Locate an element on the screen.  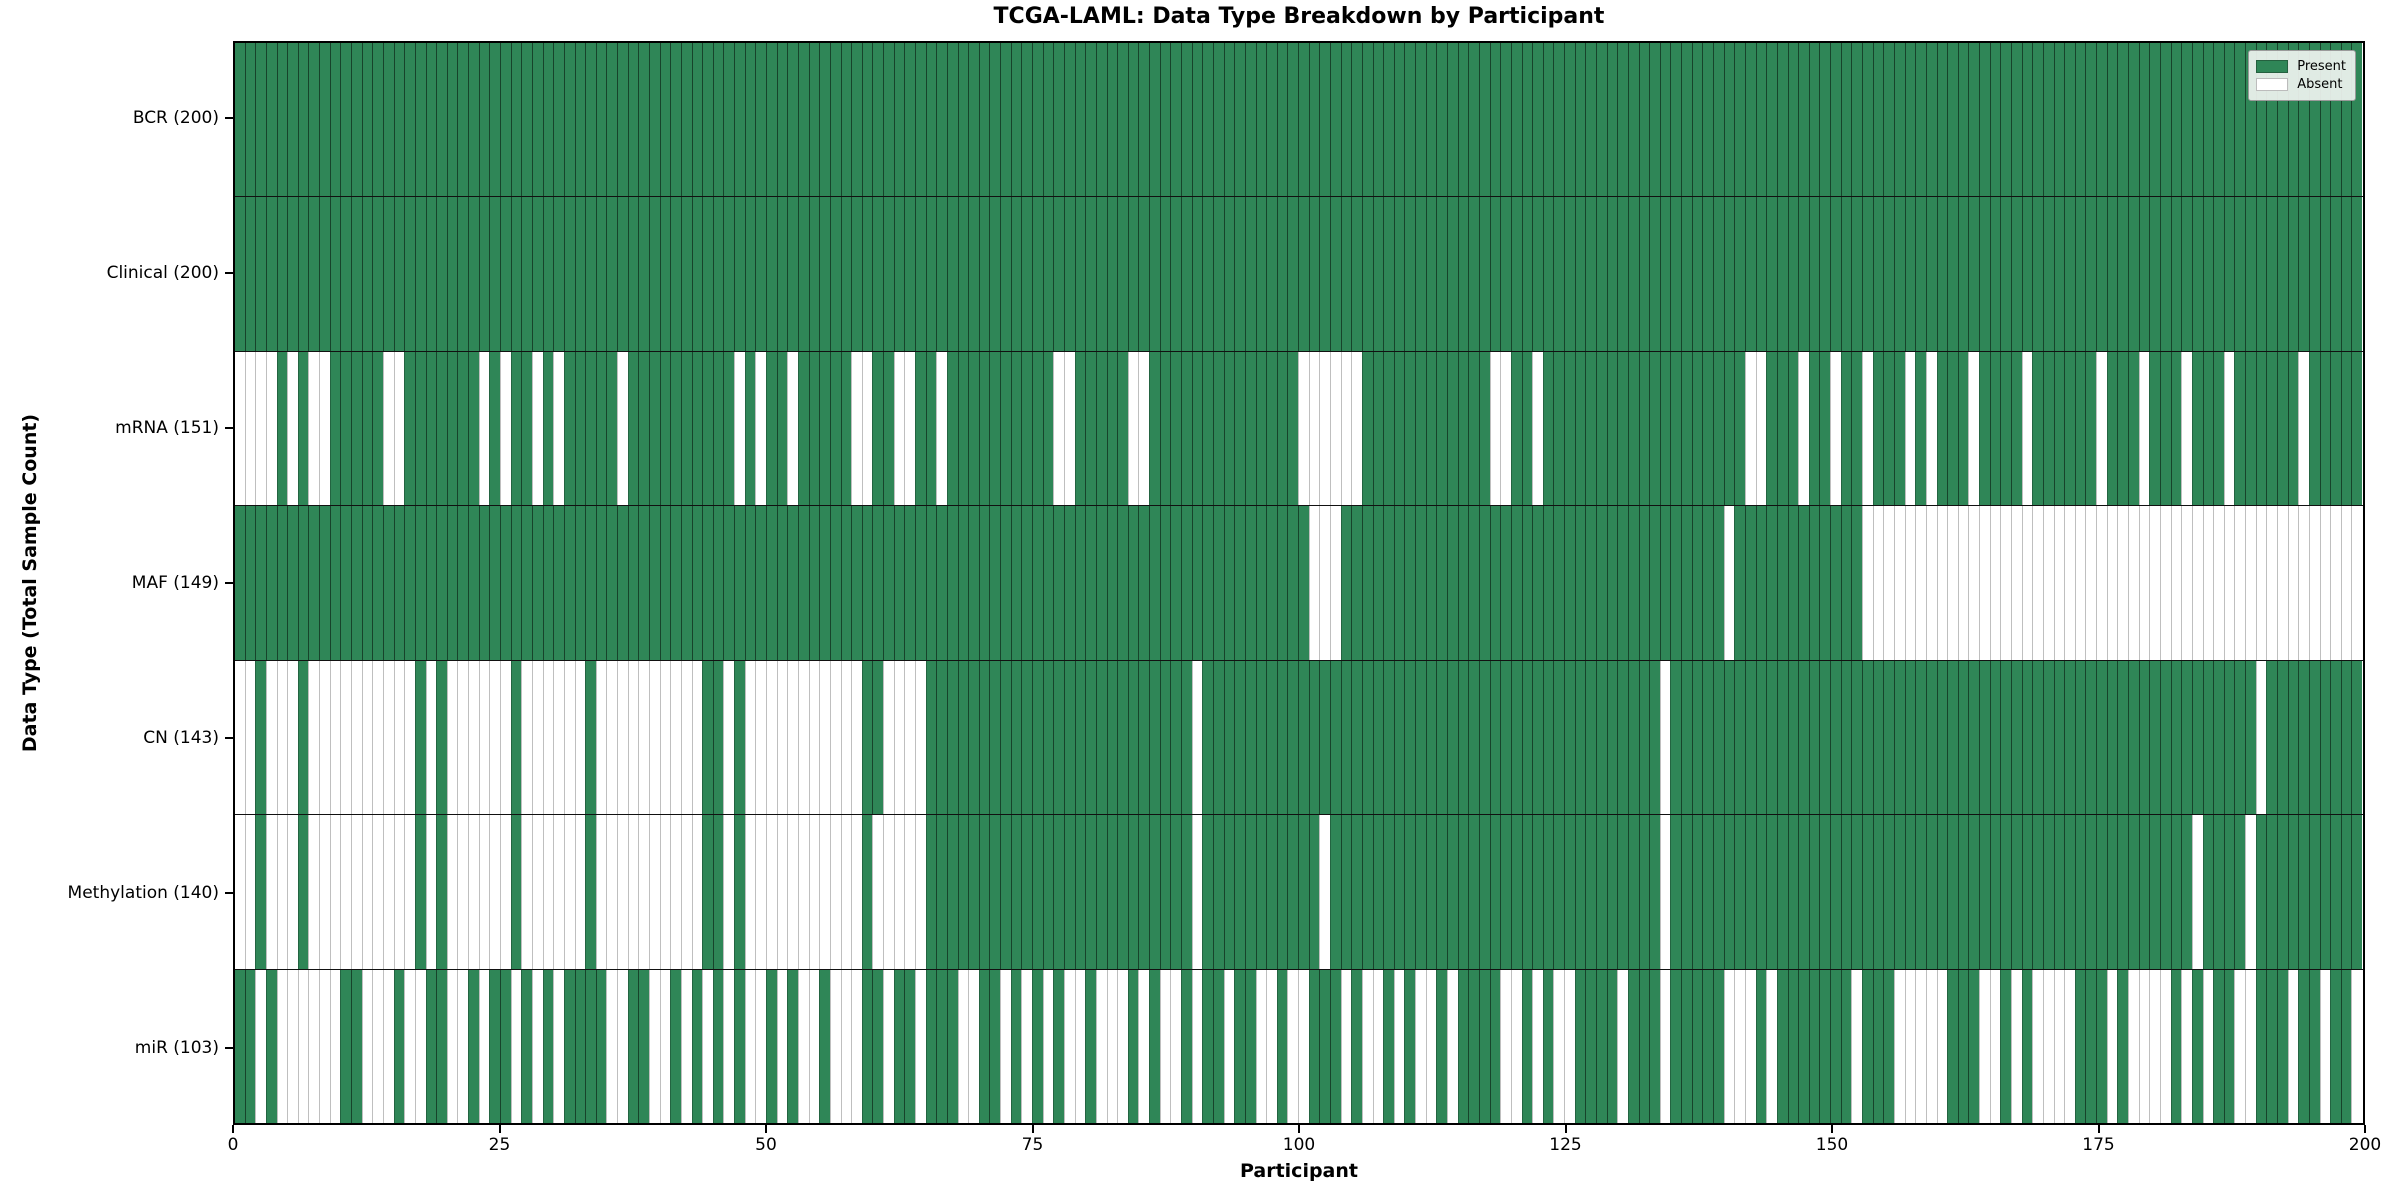
heatmap-row-BCR is located at coordinates (1299, 120).